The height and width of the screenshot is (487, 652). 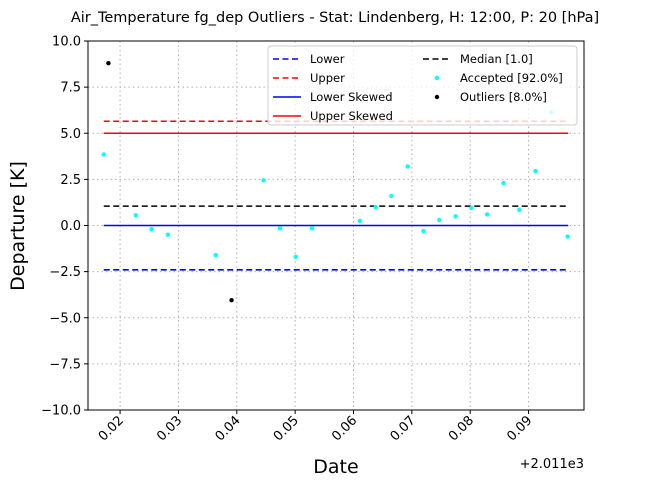 What do you see at coordinates (70, 88) in the screenshot?
I see `y-tick-label: 7.5` at bounding box center [70, 88].